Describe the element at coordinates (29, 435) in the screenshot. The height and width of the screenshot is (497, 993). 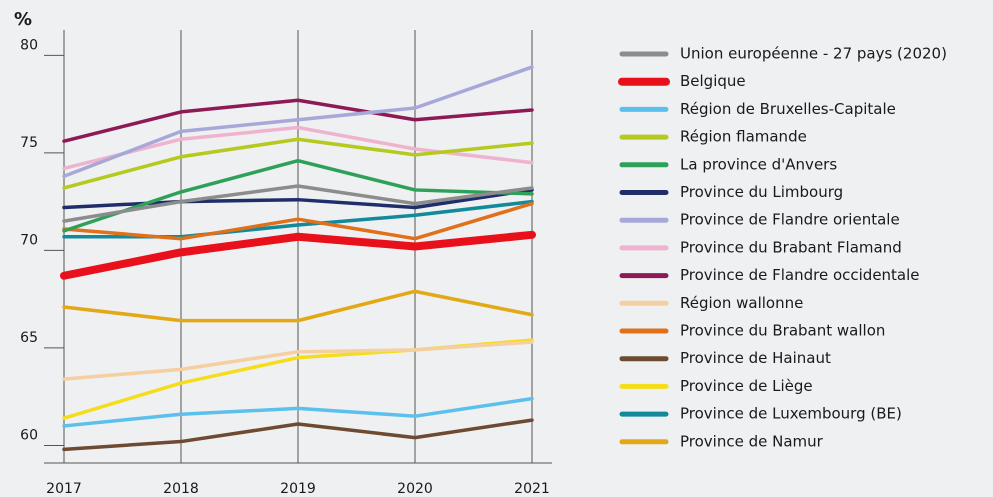
I see `y-tick-label: 60` at that location.